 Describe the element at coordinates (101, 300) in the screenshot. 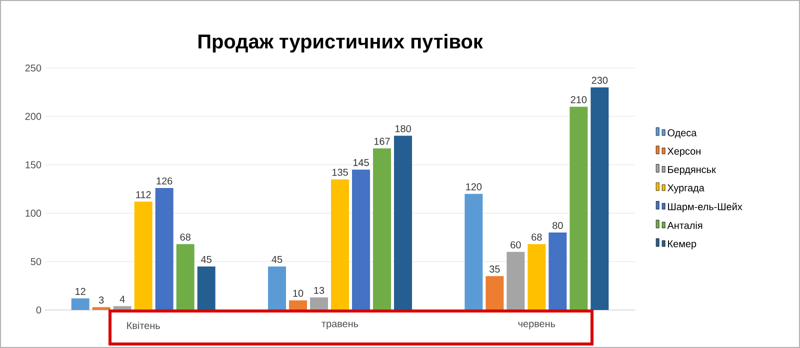

I see `data-label: 3` at that location.